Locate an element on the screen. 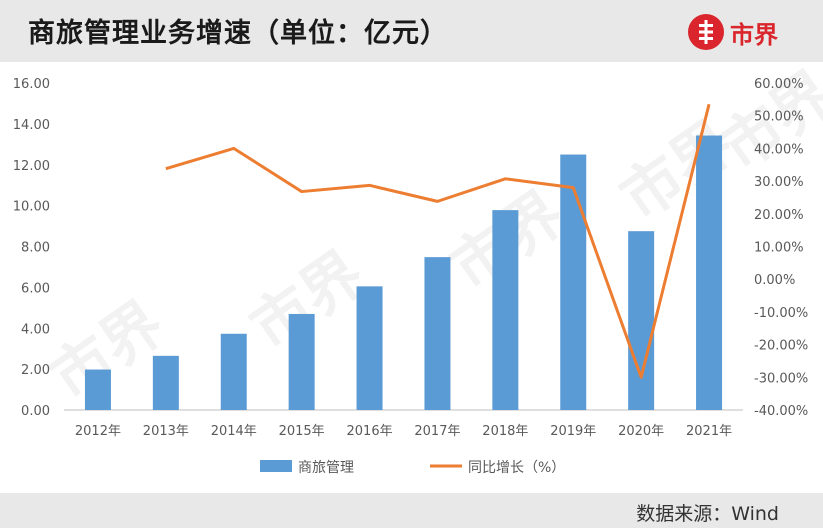 The image size is (823, 528). right-tick-label: -20.00% is located at coordinates (781, 346).